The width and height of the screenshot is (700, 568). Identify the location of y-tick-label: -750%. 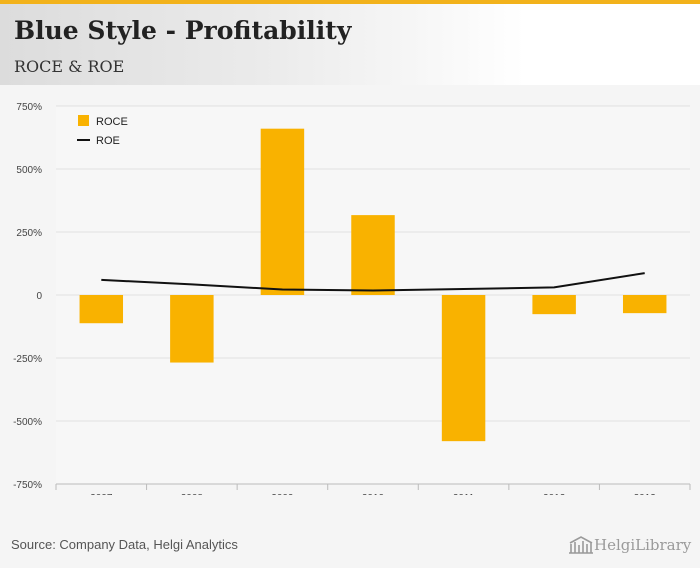
(27, 485).